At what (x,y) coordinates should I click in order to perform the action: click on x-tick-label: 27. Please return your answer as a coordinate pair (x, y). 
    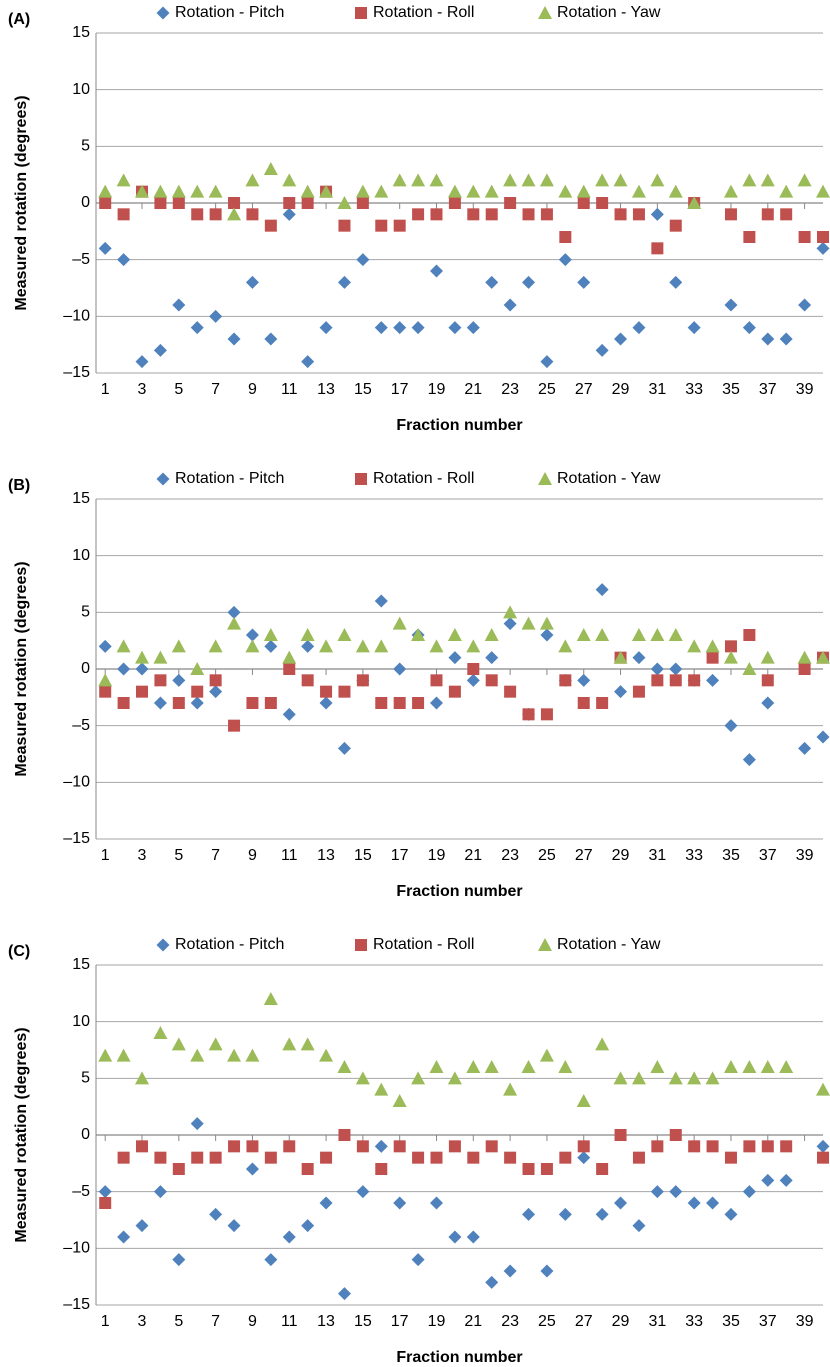
    Looking at the image, I should click on (584, 1321).